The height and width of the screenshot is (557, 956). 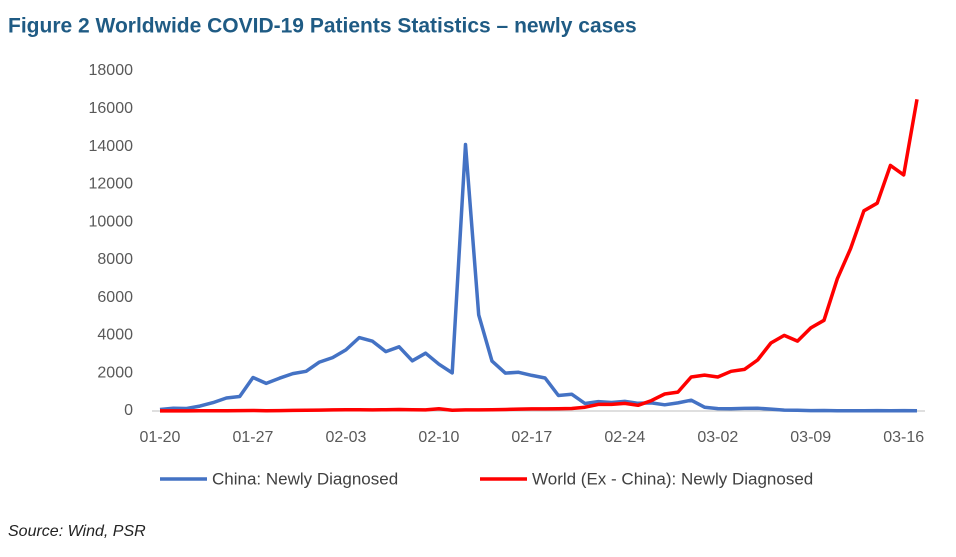 I want to click on x-tick-label: 03-02, so click(x=717, y=437).